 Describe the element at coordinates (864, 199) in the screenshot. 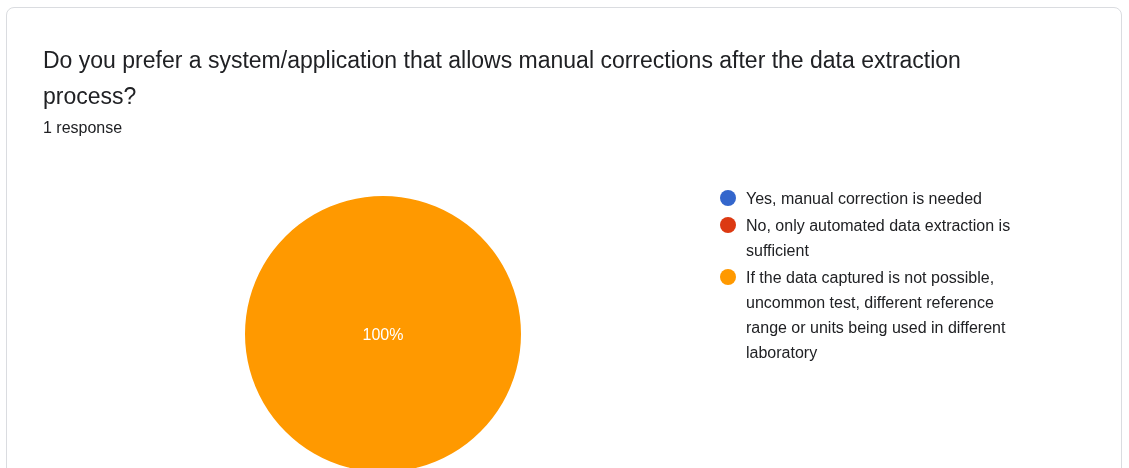

I see `legend-label: Yes, manual correction is needed` at that location.